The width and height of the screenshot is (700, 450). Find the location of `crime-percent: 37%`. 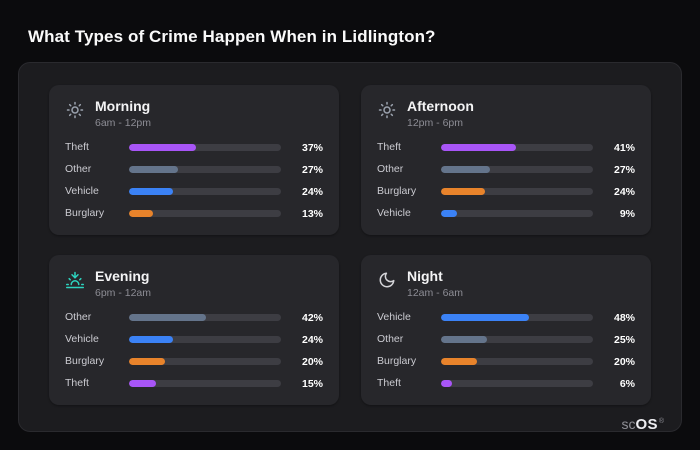

crime-percent: 37% is located at coordinates (312, 147).